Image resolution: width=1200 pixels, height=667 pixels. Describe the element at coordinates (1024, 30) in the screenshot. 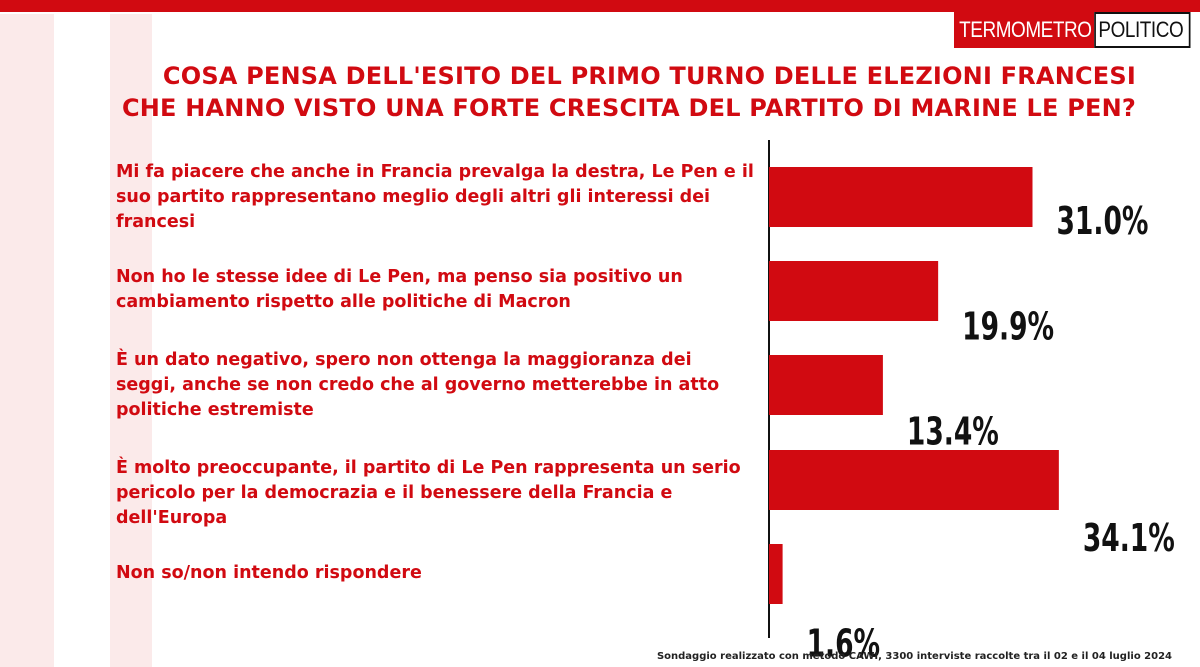

I see `brand-logo-part1: TERMOMETRO` at that location.